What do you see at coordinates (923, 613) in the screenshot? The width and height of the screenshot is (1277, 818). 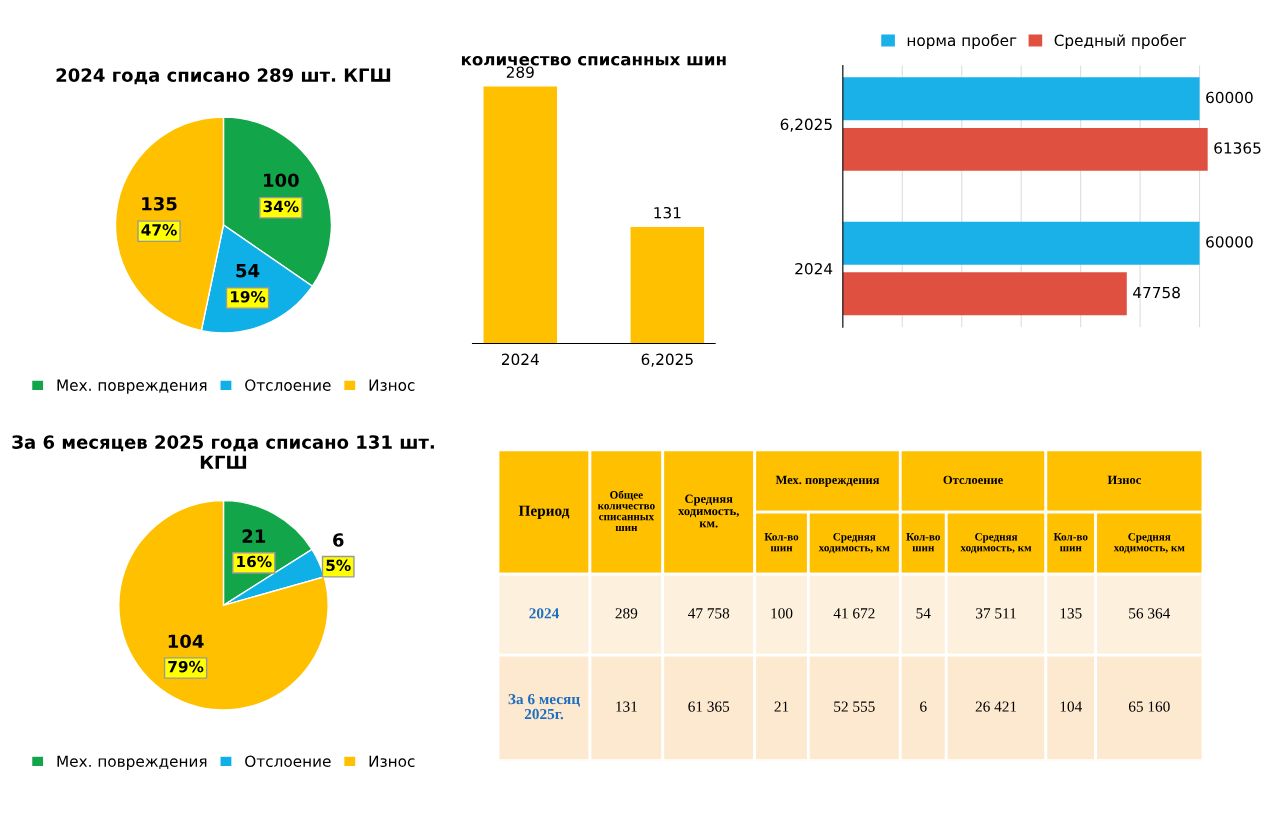 I see `text: 54` at bounding box center [923, 613].